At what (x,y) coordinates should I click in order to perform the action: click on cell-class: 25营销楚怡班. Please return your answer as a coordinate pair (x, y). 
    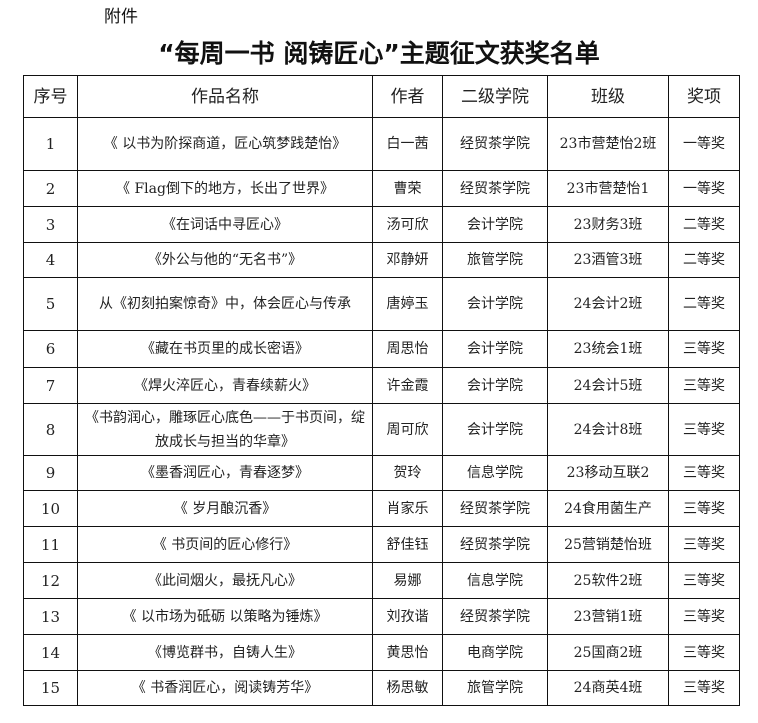
    Looking at the image, I should click on (608, 544).